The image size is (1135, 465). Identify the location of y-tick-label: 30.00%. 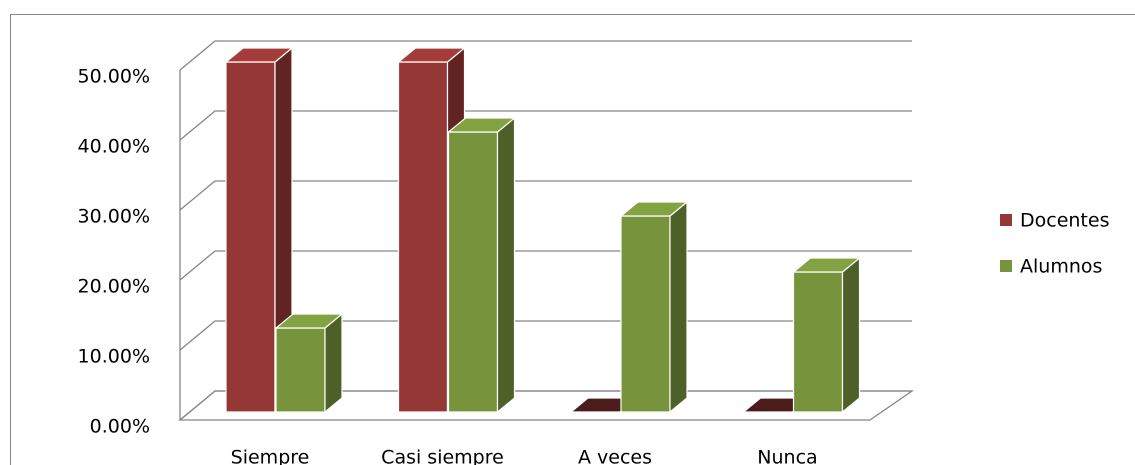
(114, 217).